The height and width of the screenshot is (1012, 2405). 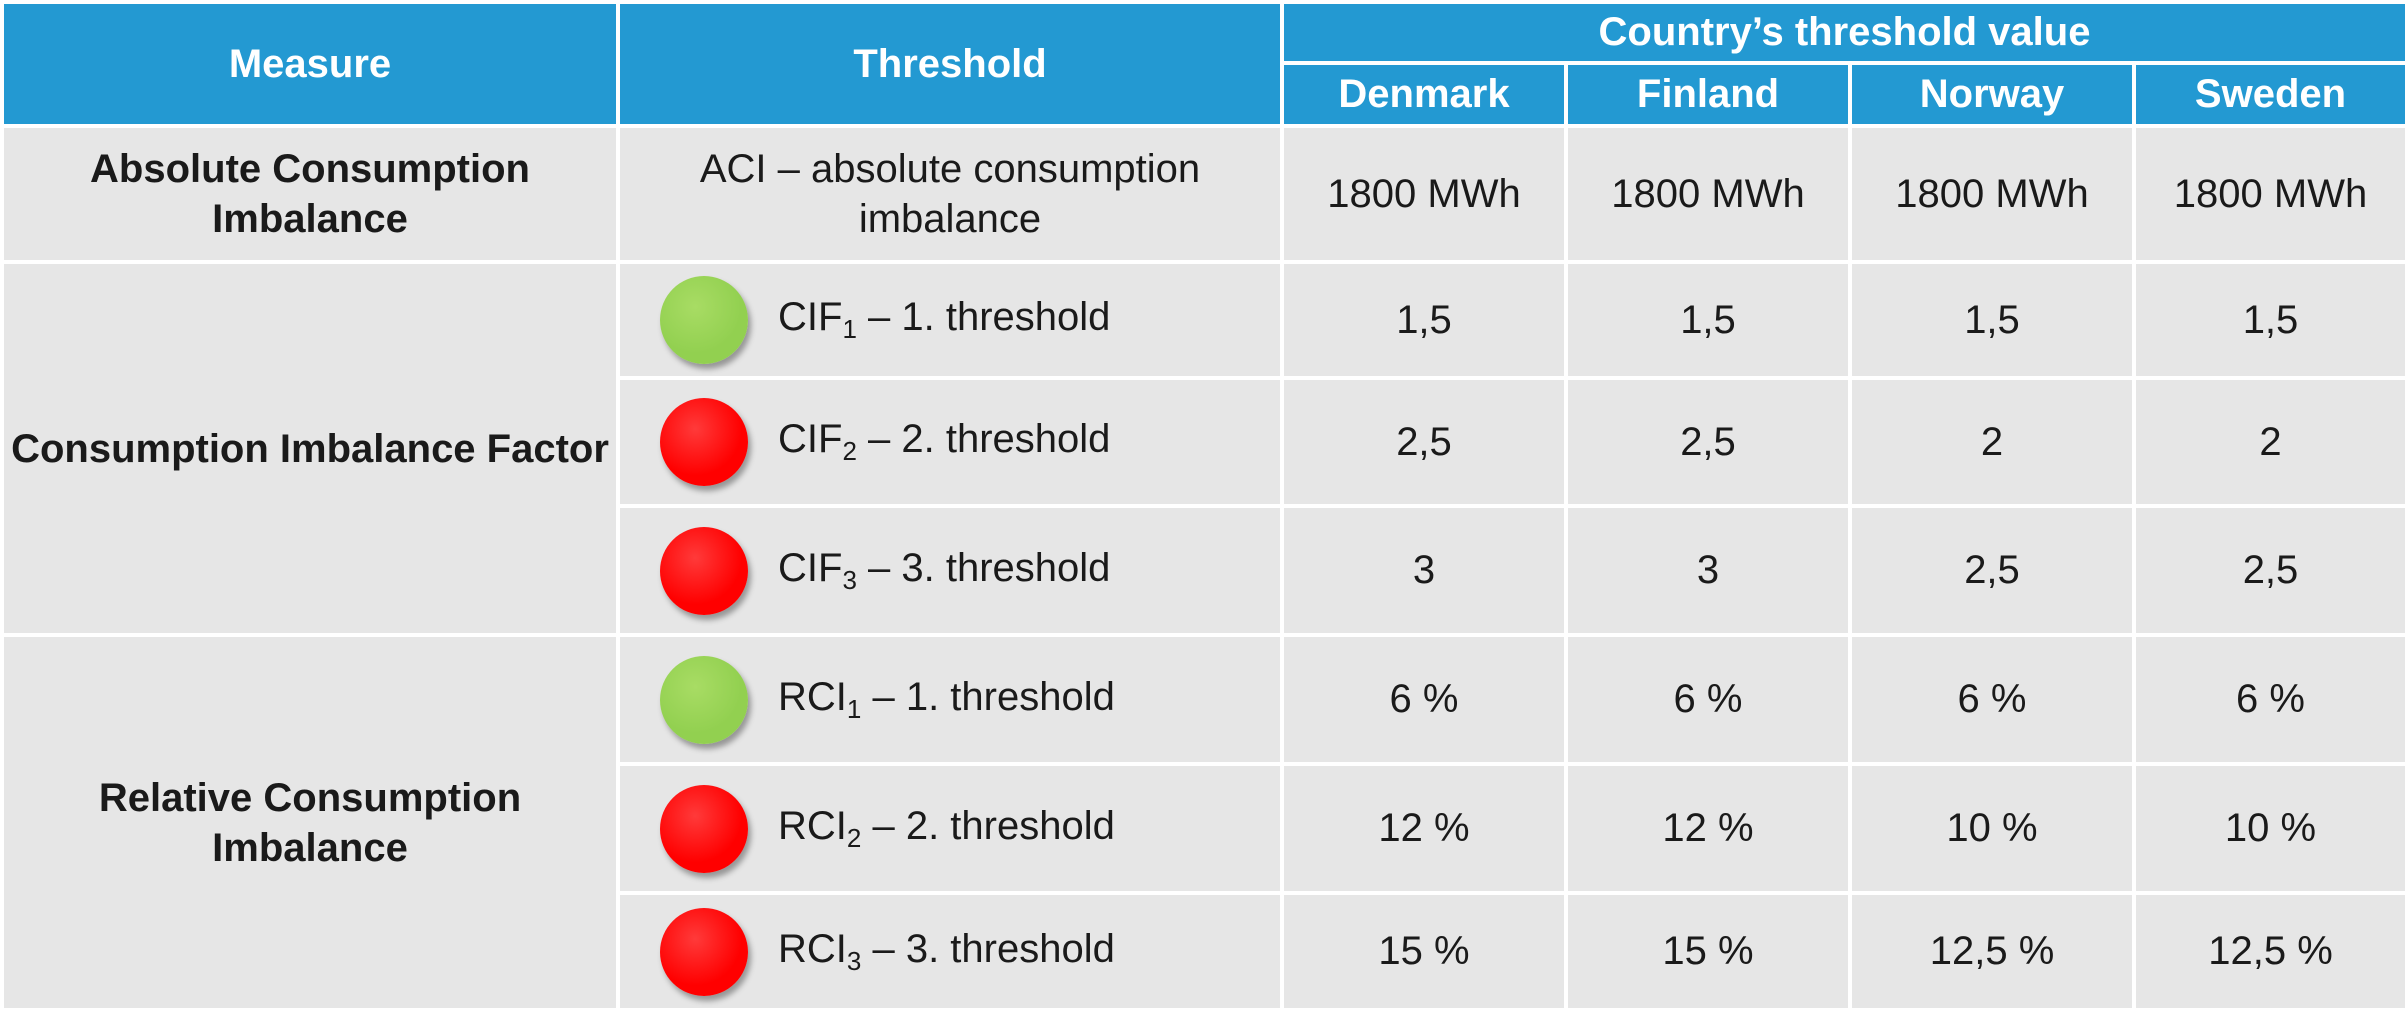 I want to click on threshold-cell: CIF2 – 2. threshold, so click(x=950, y=442).